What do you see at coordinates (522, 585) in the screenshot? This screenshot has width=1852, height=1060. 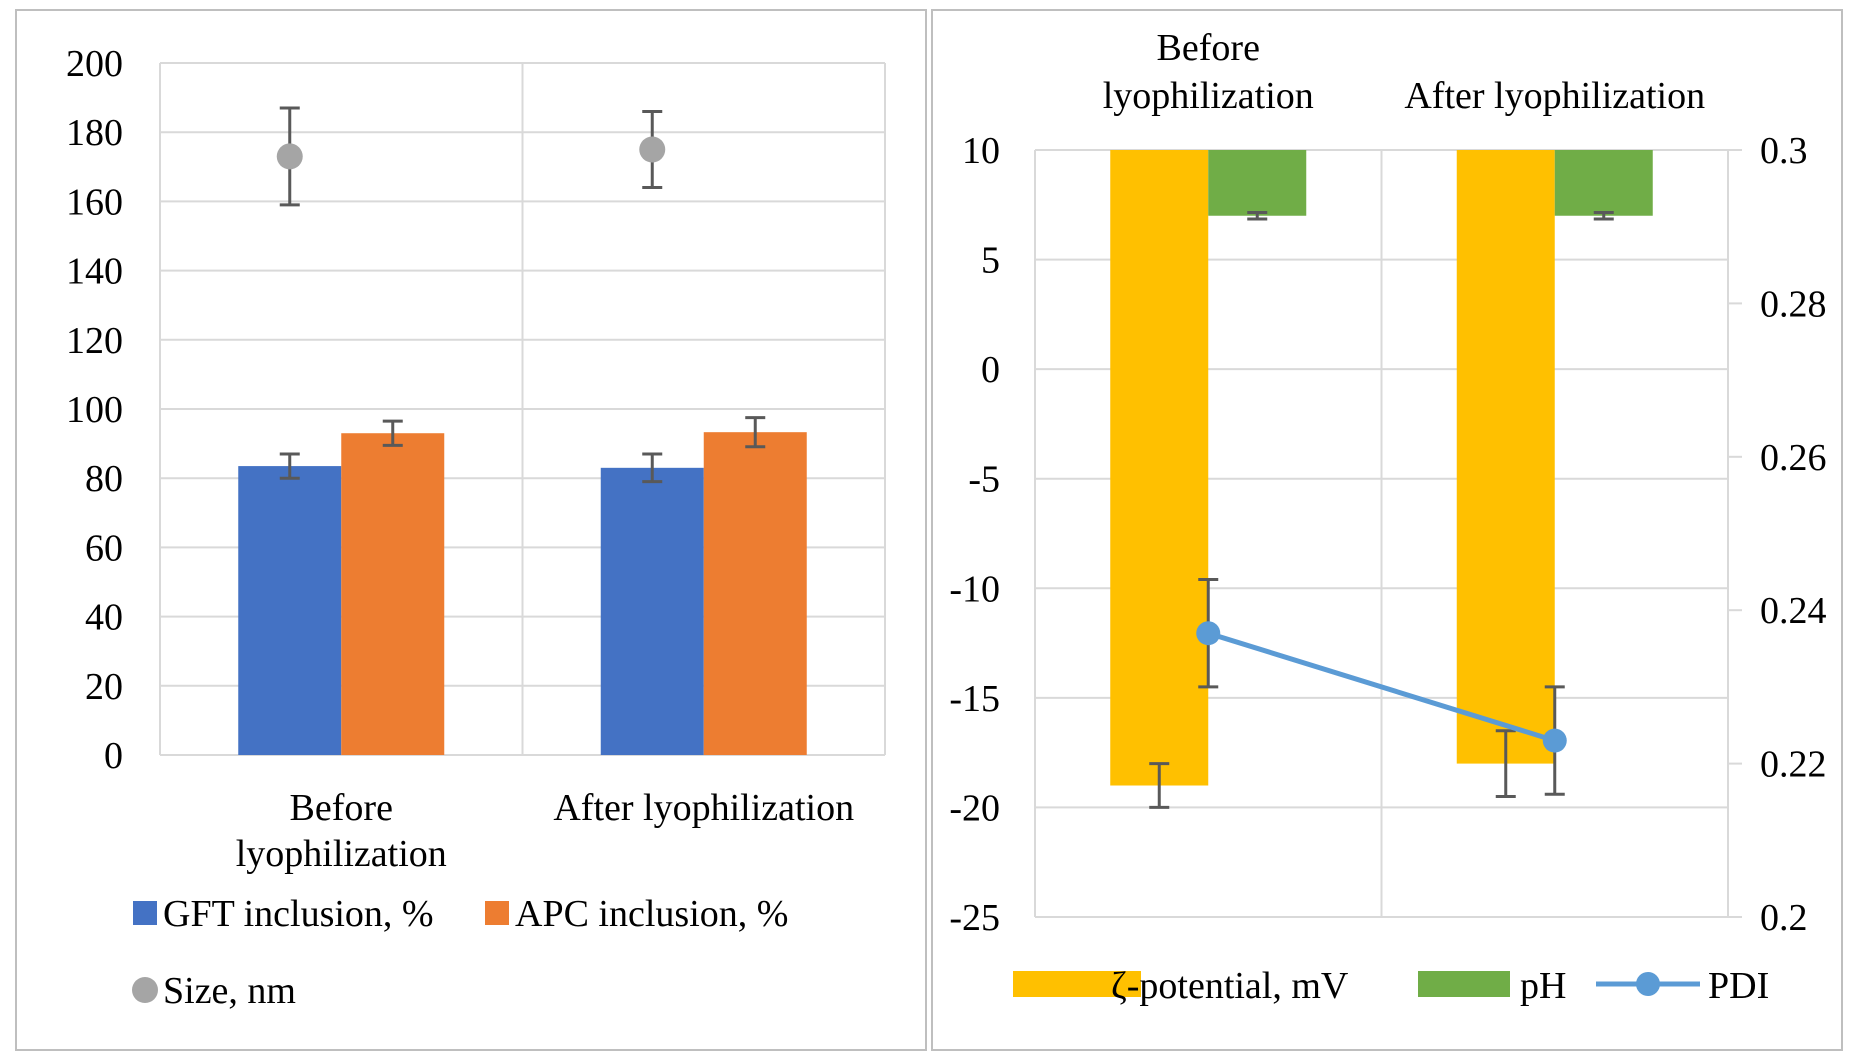 I see `left-bars` at bounding box center [522, 585].